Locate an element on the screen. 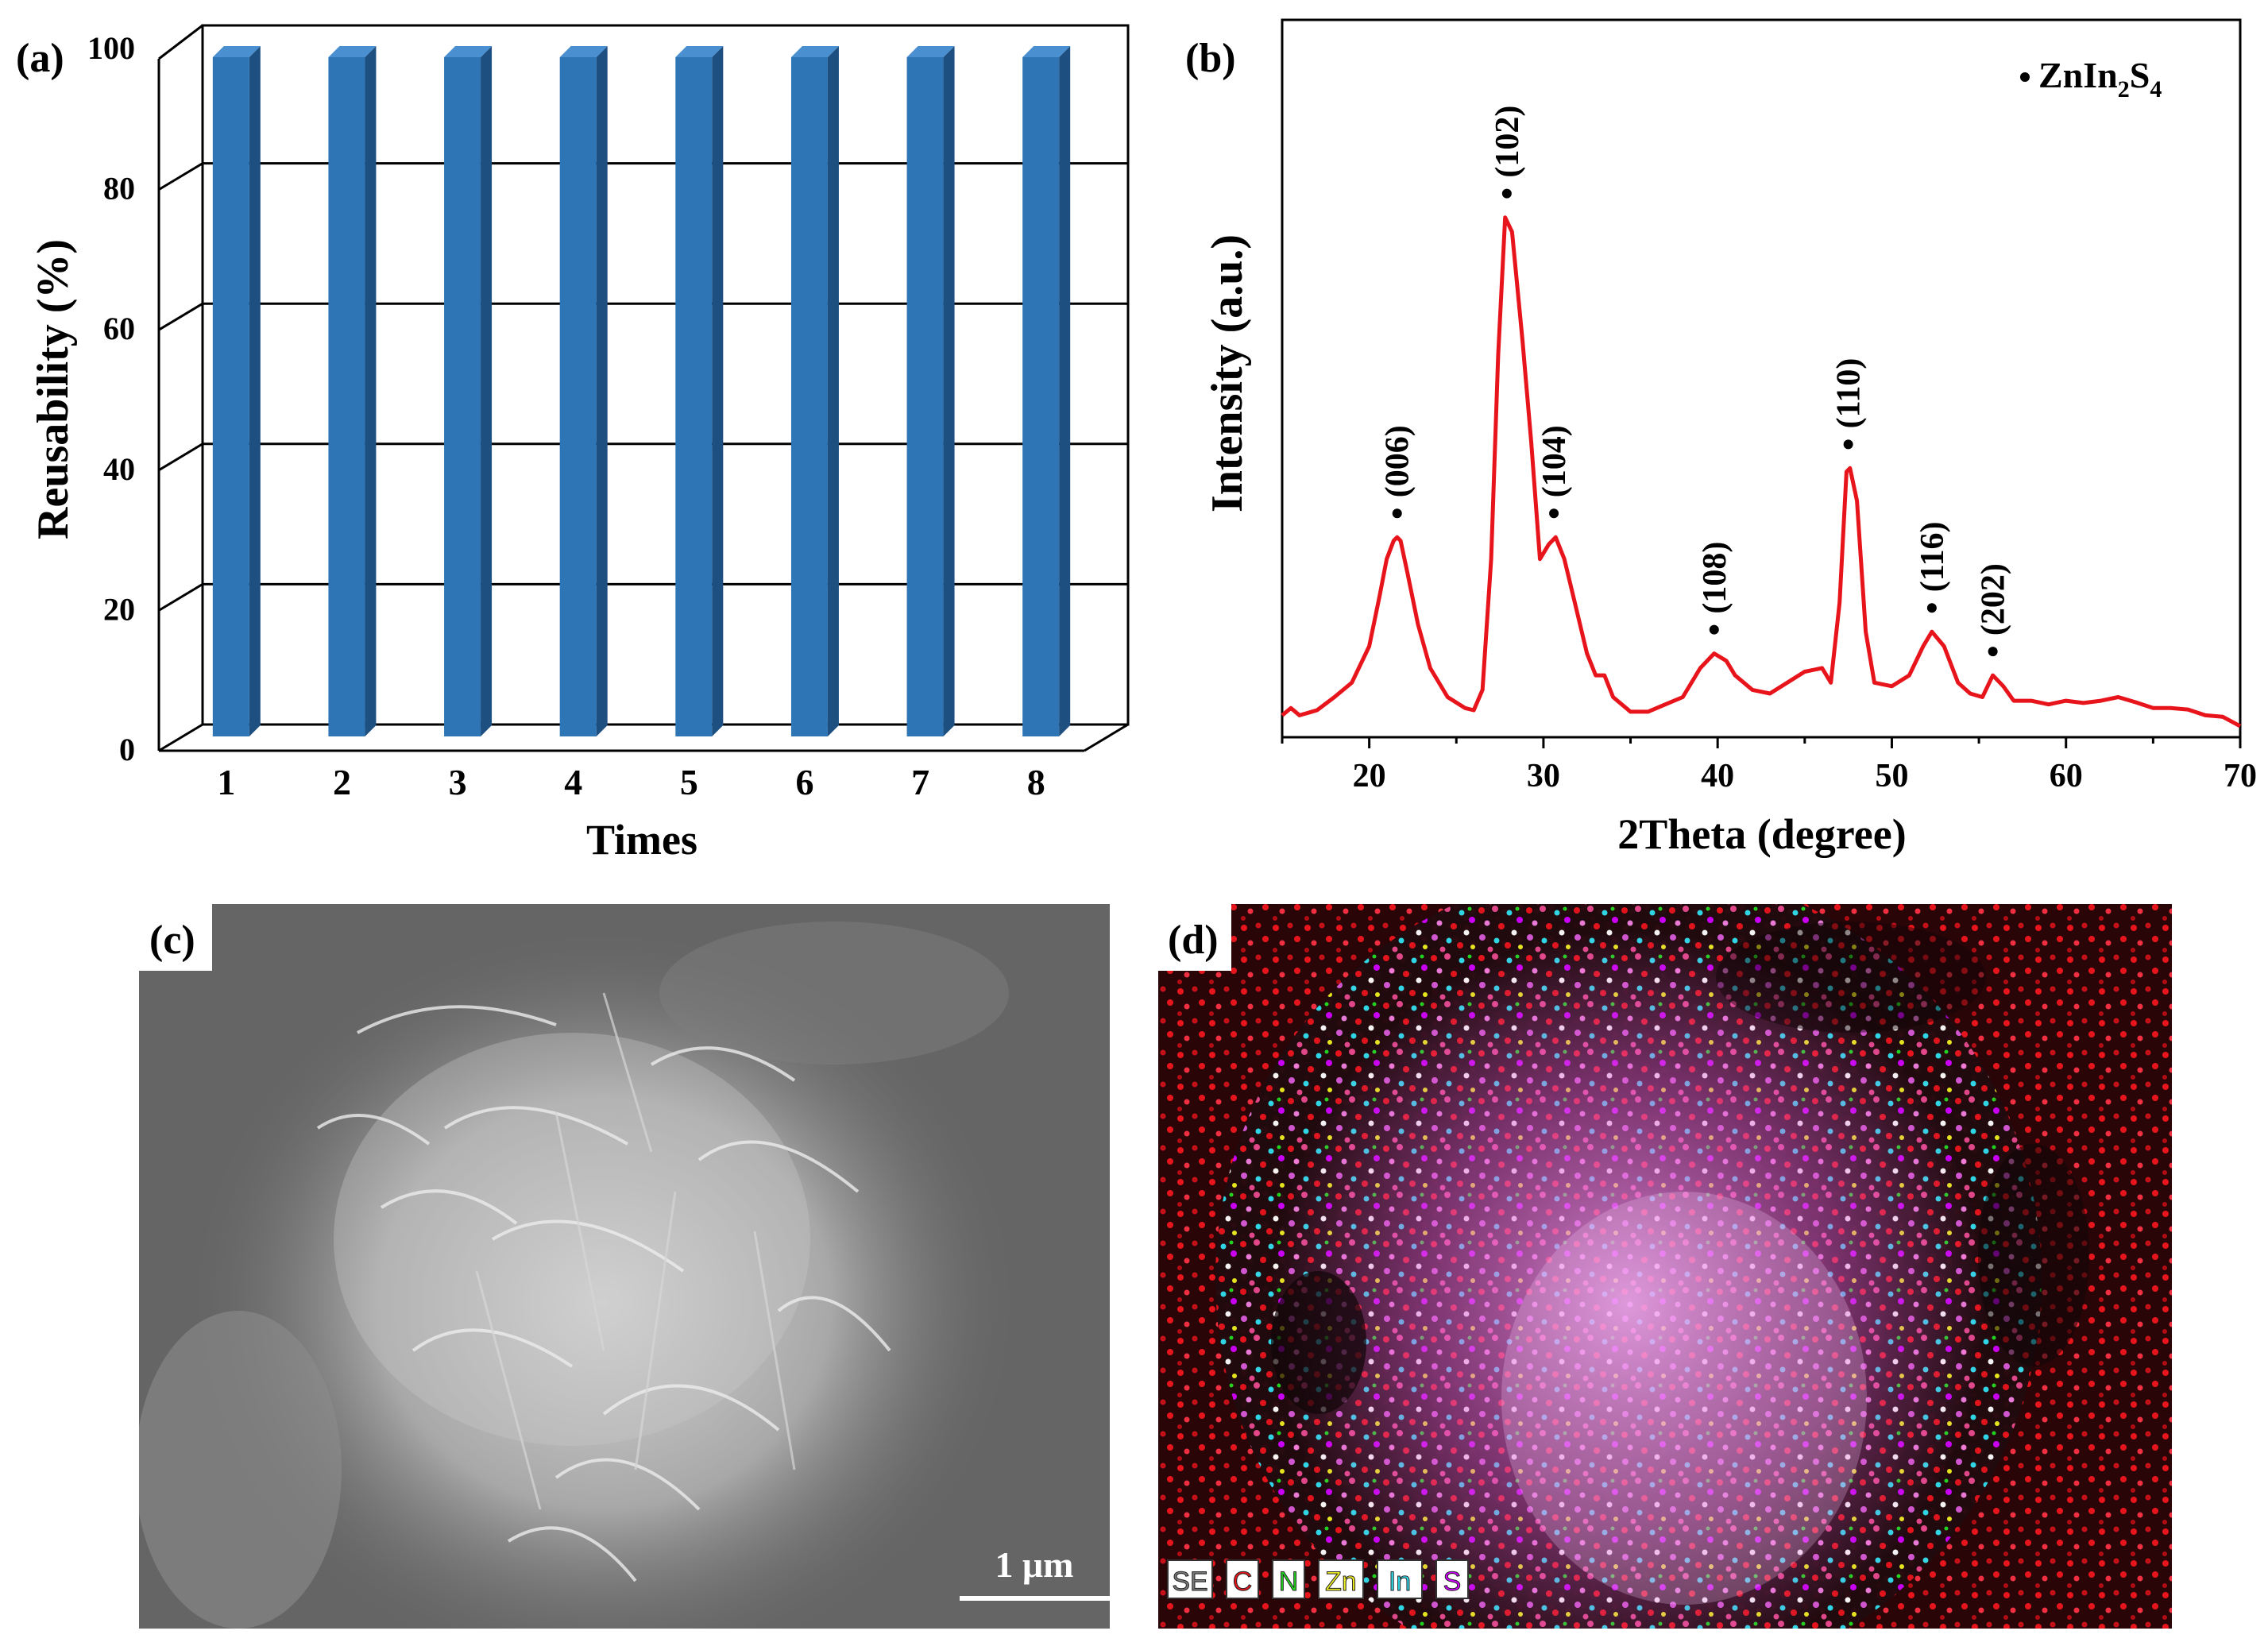 This screenshot has height=1650, width=2268. x-tick-label: 40 is located at coordinates (1717, 776).